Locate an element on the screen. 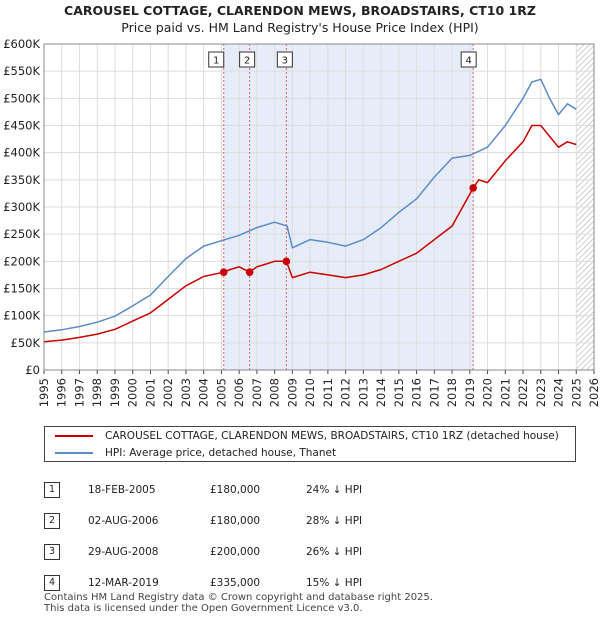  x-tick-label: 1999 is located at coordinates (115, 392).